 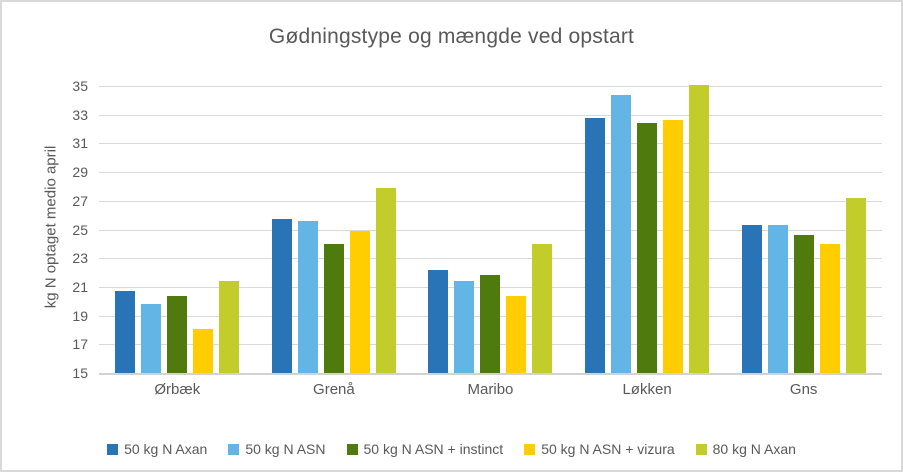 What do you see at coordinates (166, 449) in the screenshot?
I see `legend-label: 50 kg N Axan` at bounding box center [166, 449].